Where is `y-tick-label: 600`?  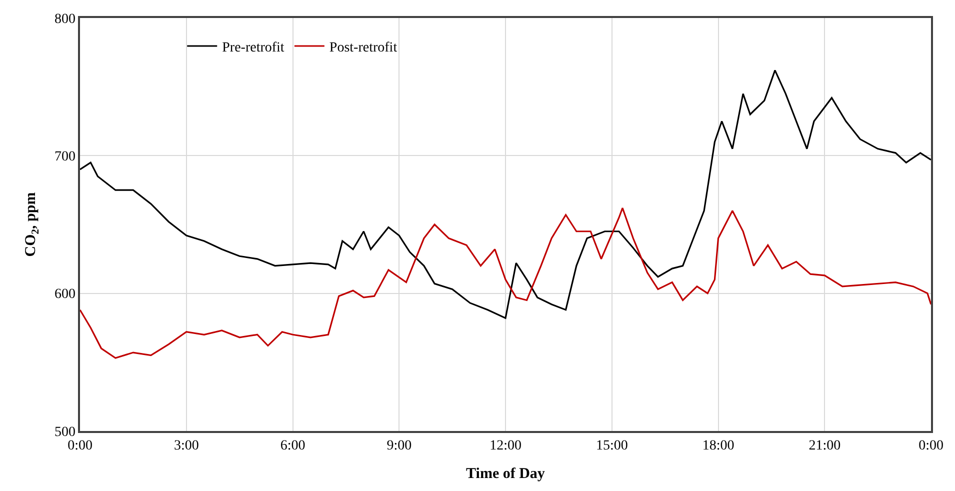
y-tick-label: 600 is located at coordinates (65, 294).